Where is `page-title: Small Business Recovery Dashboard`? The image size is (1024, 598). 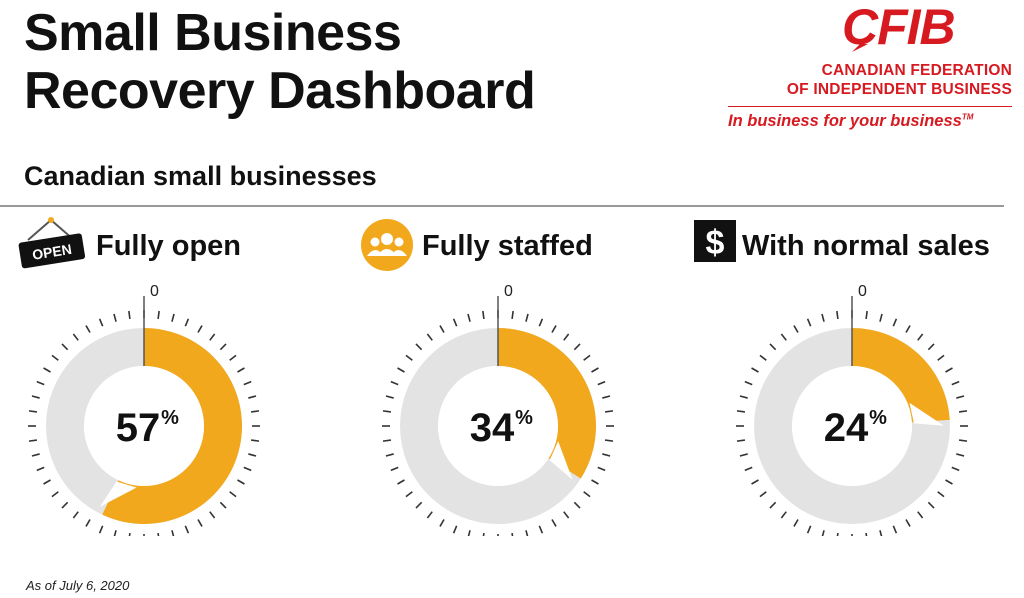
page-title: Small Business Recovery Dashboard is located at coordinates (334, 62).